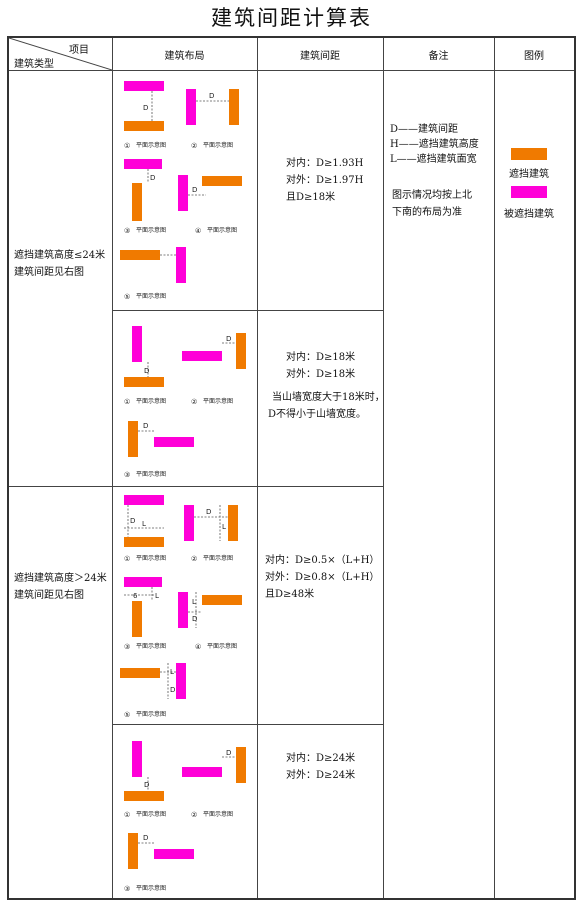 This screenshot has width=583, height=911. I want to click on legend-label-blocked: 被遮挡建筑, so click(529, 214).